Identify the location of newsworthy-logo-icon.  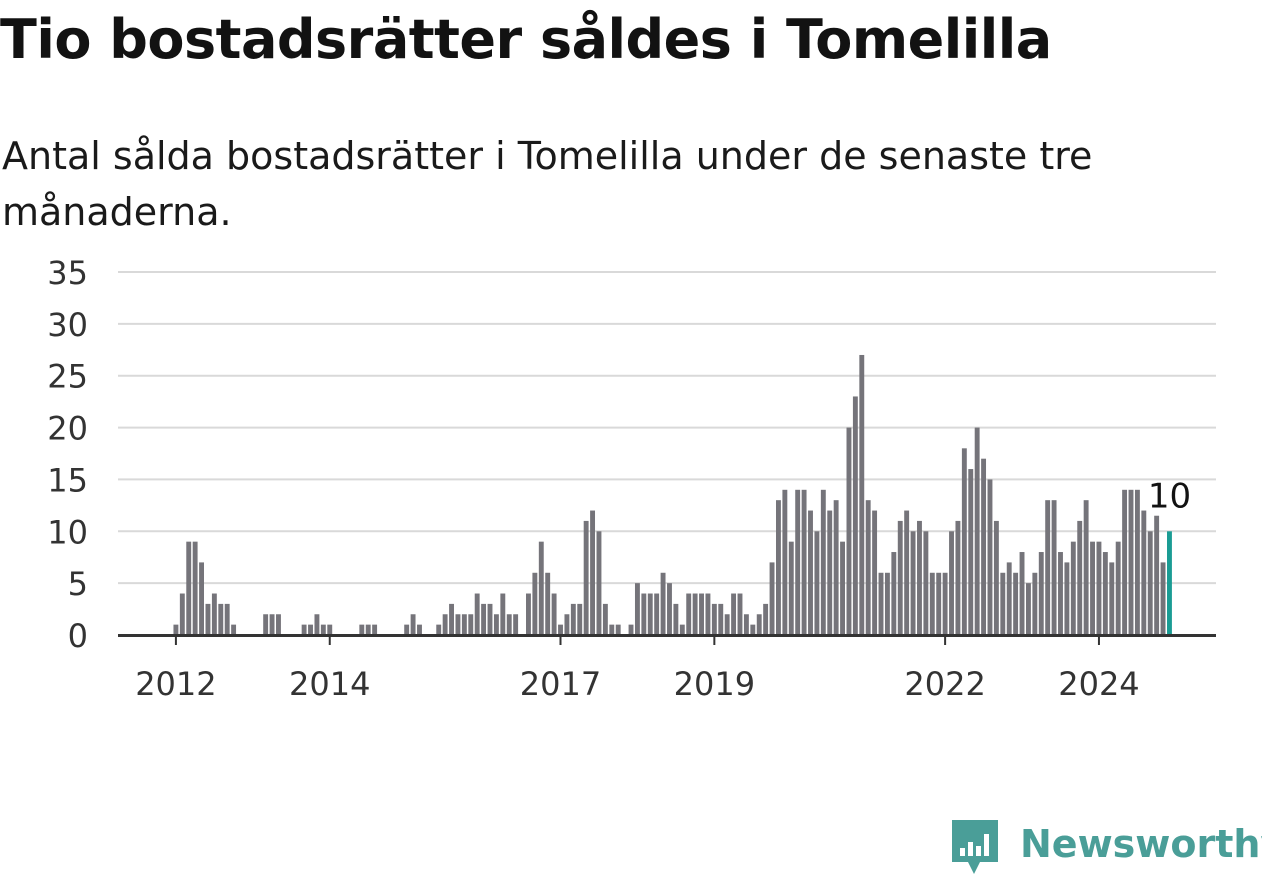
(975, 847).